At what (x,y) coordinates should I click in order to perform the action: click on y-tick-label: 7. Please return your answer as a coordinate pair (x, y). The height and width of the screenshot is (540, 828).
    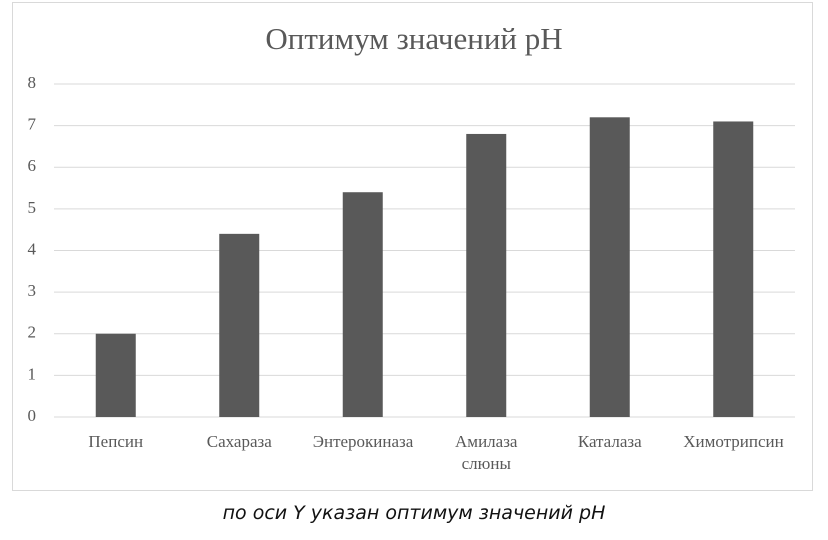
    Looking at the image, I should click on (32, 124).